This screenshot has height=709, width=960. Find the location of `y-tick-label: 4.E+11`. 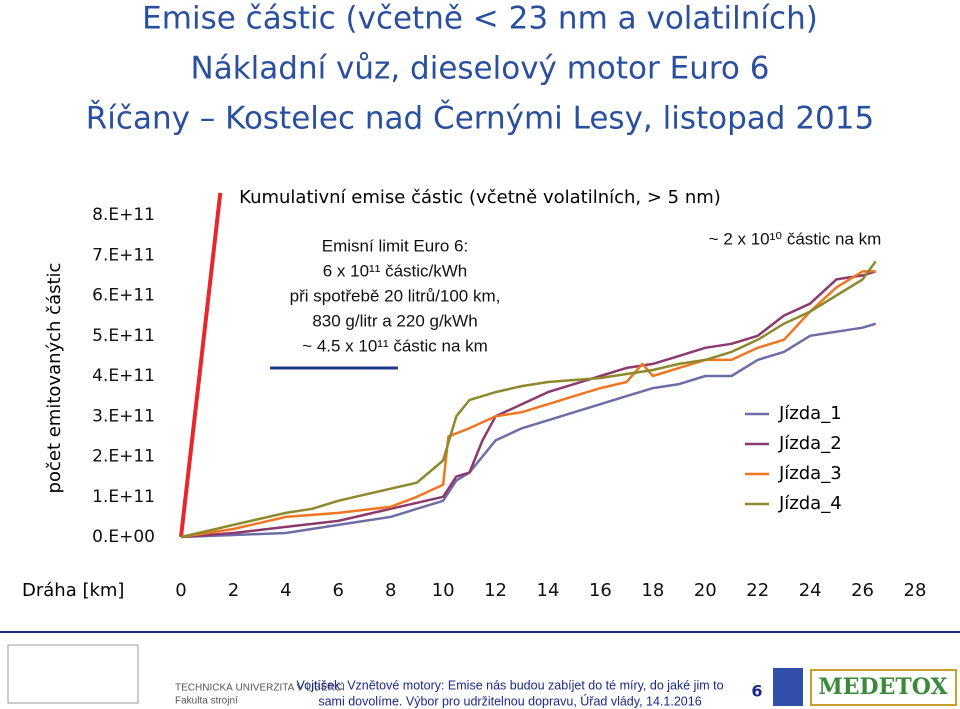

y-tick-label: 4.E+11 is located at coordinates (123, 376).